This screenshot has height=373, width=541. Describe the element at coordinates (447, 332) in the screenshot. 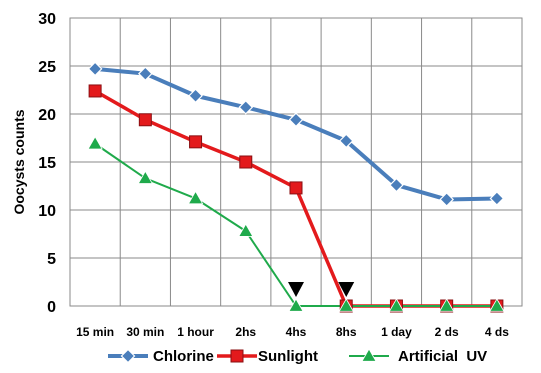

I see `x-tick-label: 2 ds` at that location.